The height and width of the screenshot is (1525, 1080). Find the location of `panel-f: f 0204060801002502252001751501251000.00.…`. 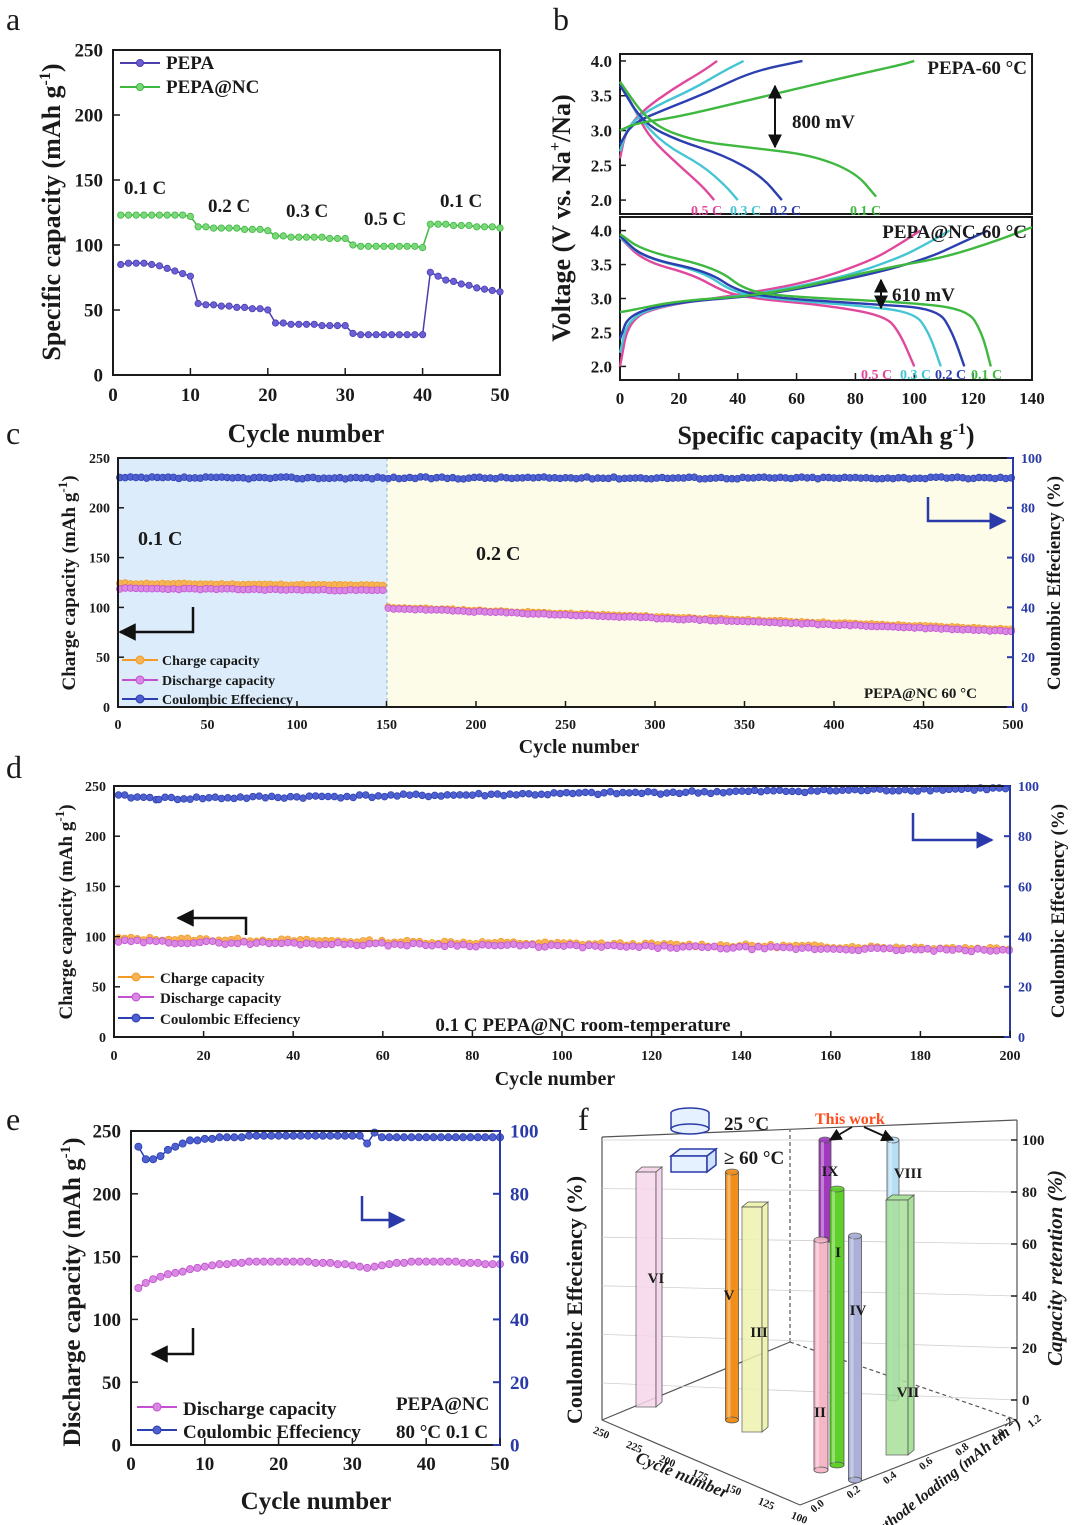

panel-f: f 0204060801002502252001751501251000.00.… is located at coordinates (814, 1313).